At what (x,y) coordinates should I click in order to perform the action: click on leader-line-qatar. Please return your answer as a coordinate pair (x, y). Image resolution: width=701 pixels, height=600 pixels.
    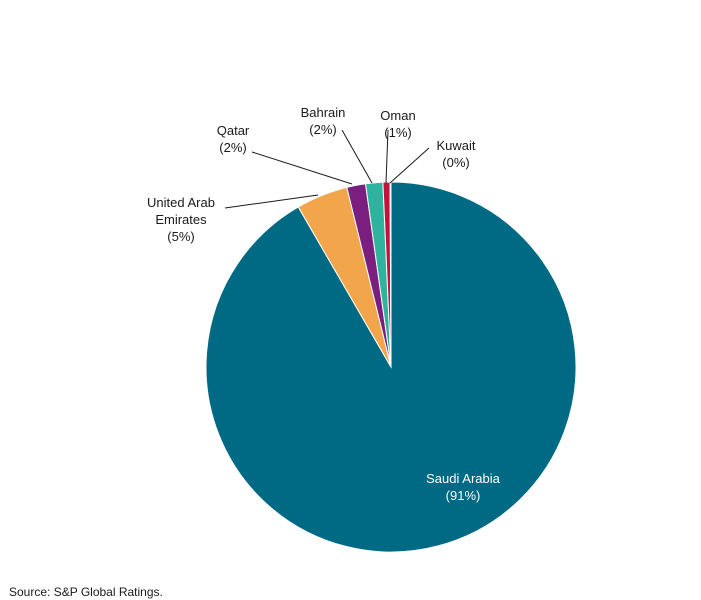
    Looking at the image, I should click on (302, 168).